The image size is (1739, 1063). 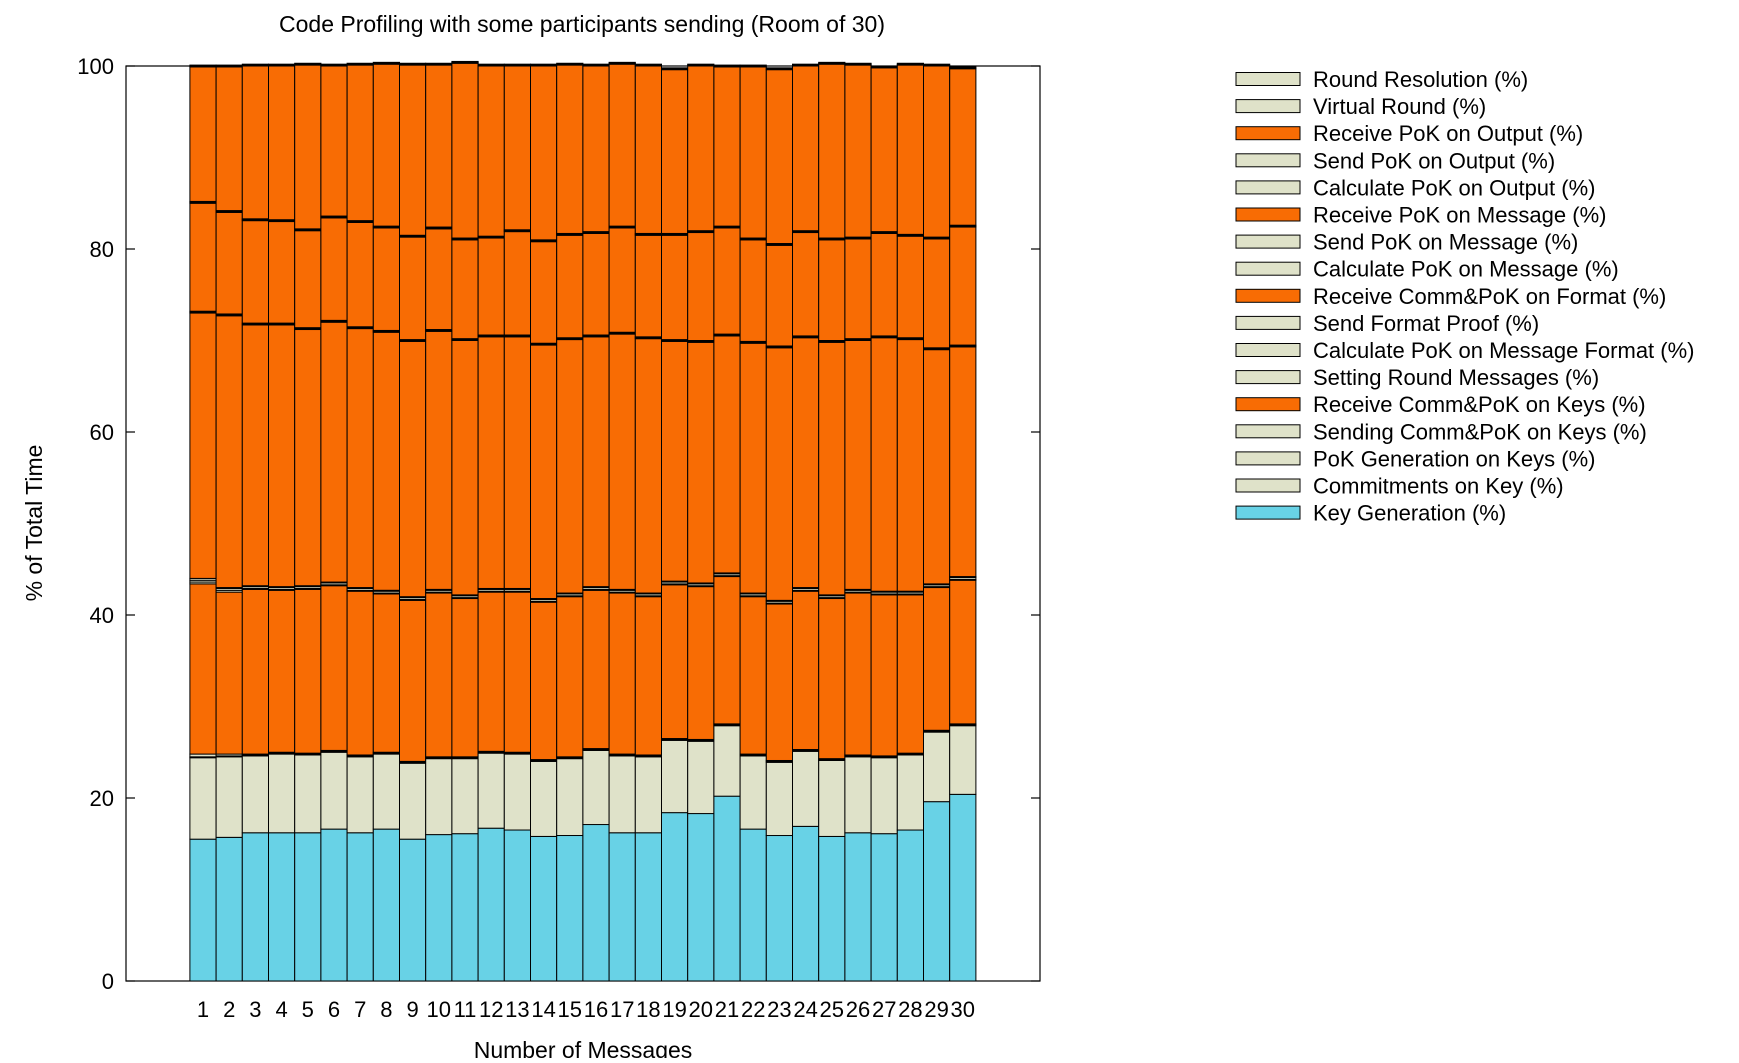 What do you see at coordinates (779, 157) in the screenshot?
I see `bar-23-receive-pok-on-output` at bounding box center [779, 157].